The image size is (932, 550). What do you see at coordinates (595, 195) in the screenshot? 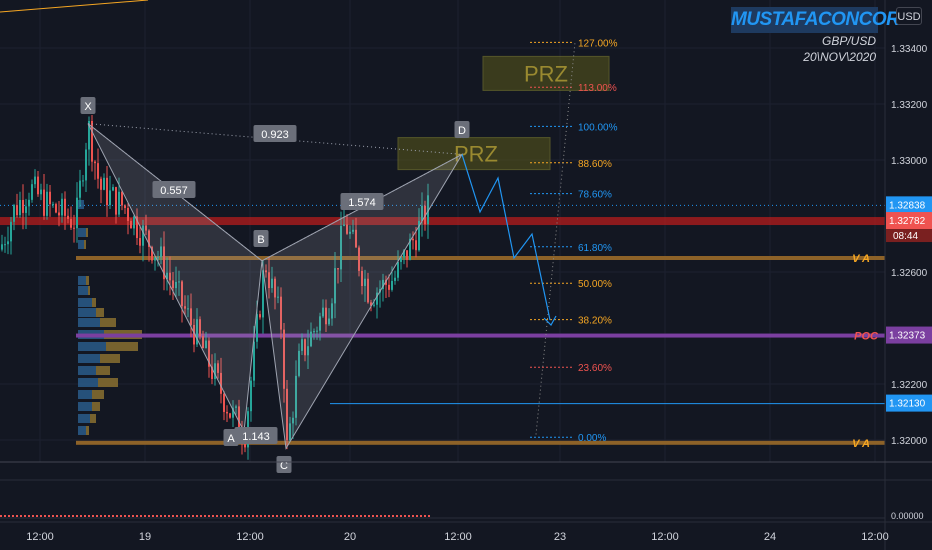
I see `fib-level-label: 78.60%` at bounding box center [595, 195].